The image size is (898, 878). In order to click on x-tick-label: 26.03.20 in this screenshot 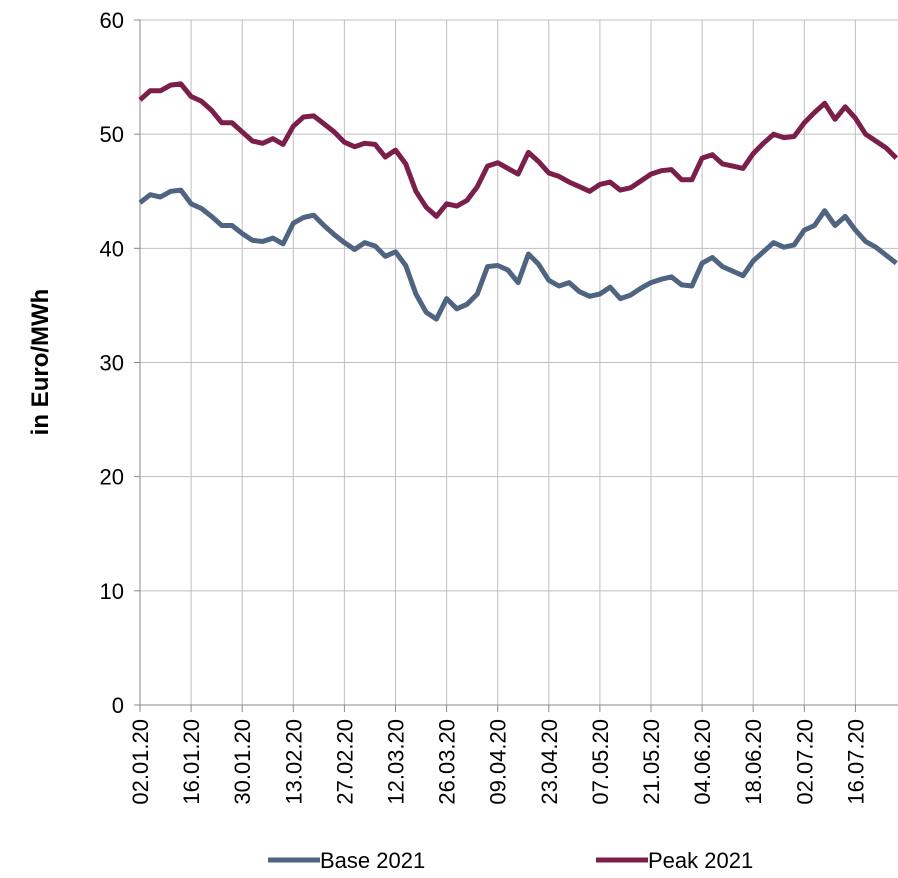, I will do `click(447, 762)`.